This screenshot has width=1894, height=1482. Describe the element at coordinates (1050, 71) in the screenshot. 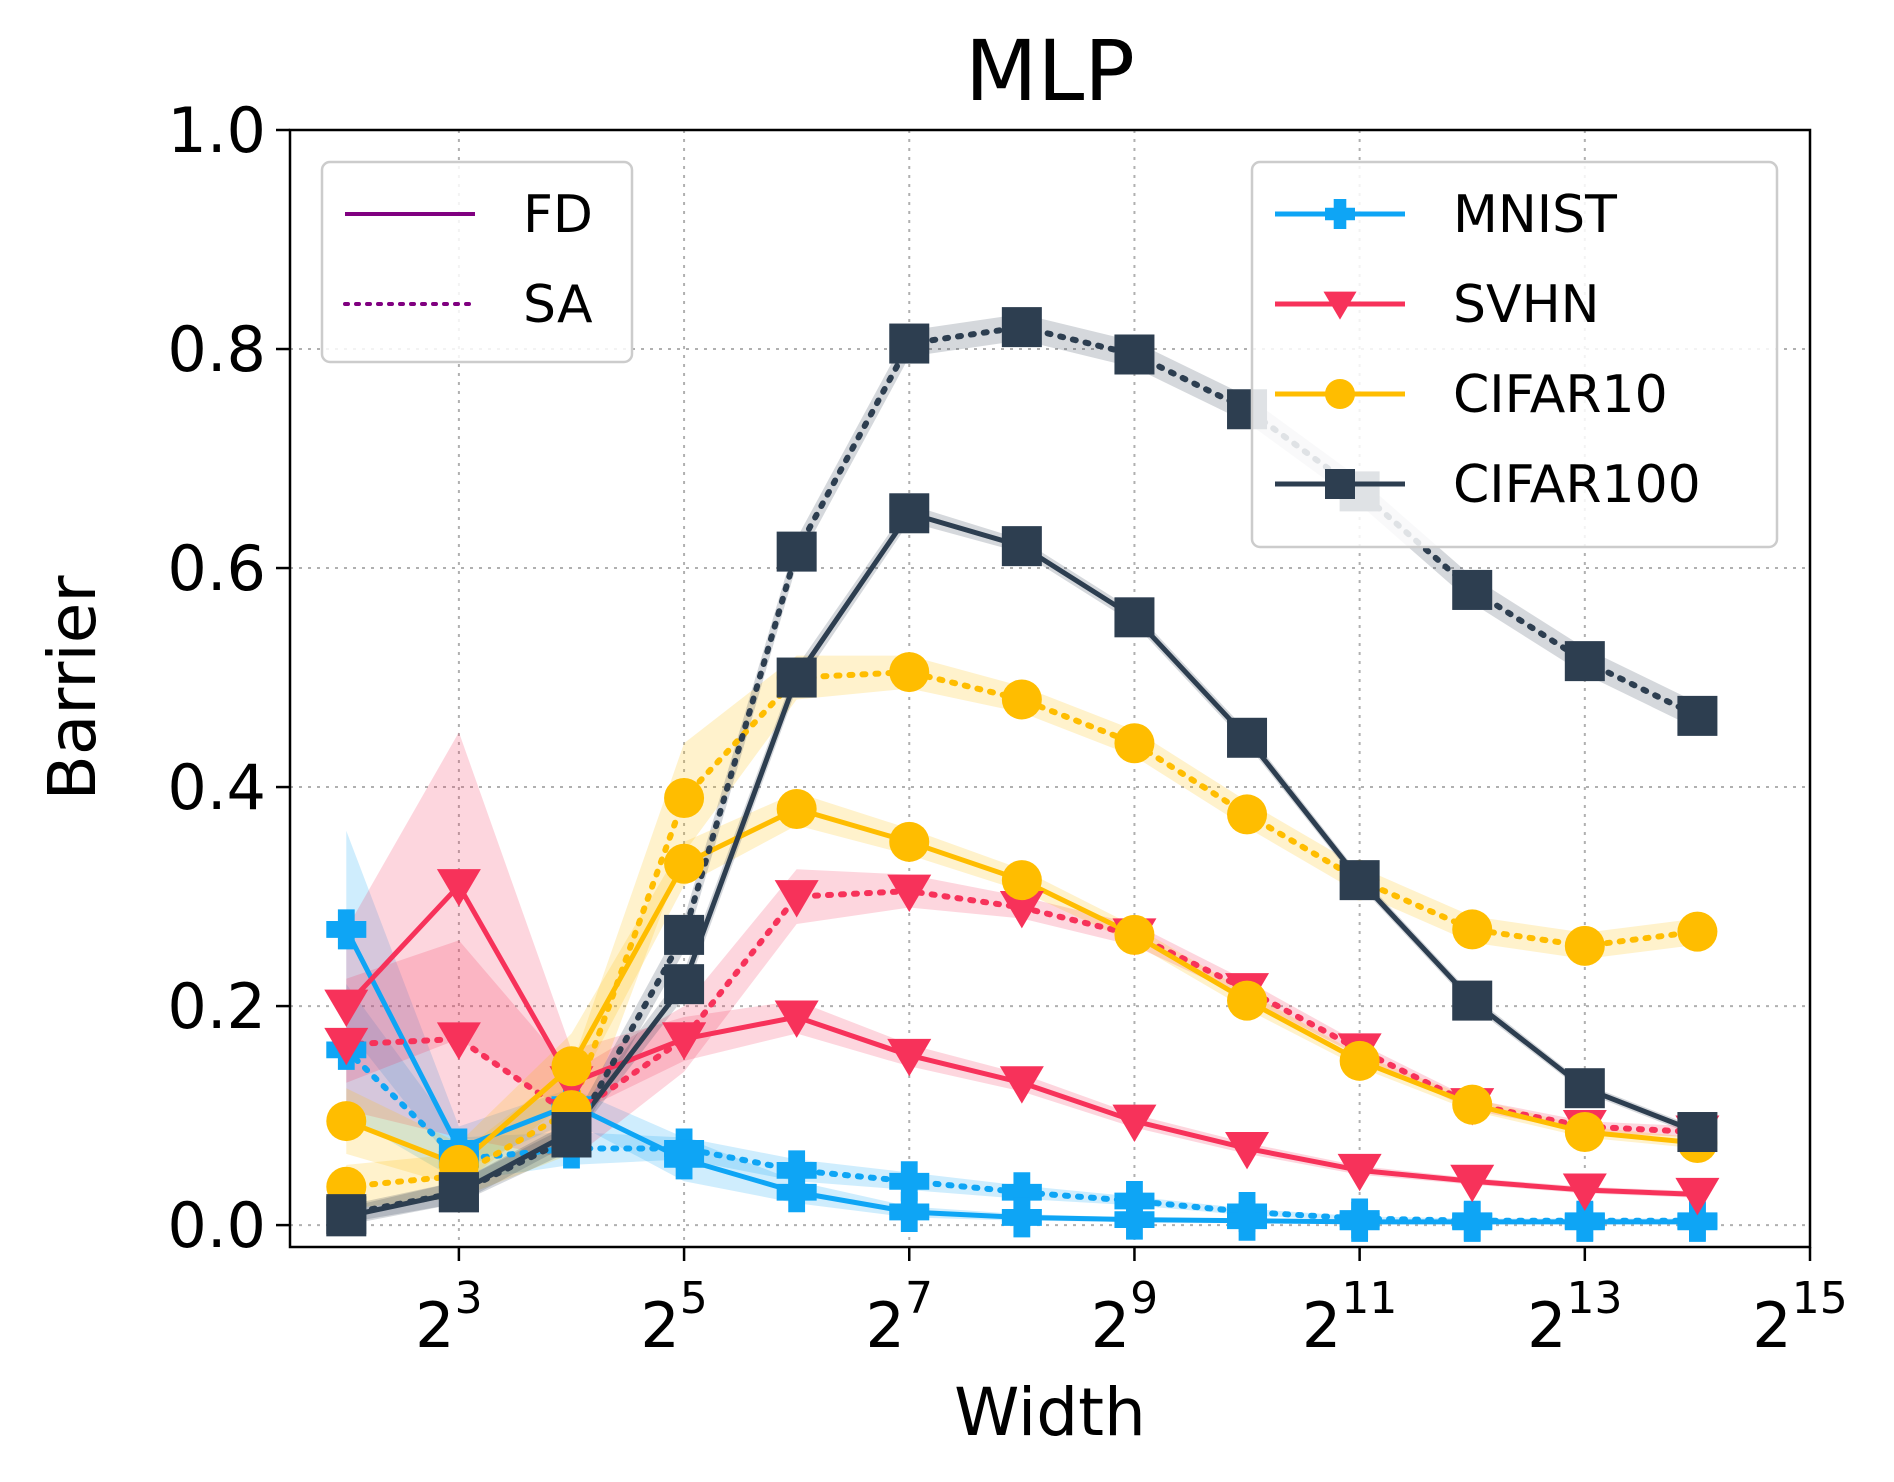

I see `chart-title: MLP` at that location.